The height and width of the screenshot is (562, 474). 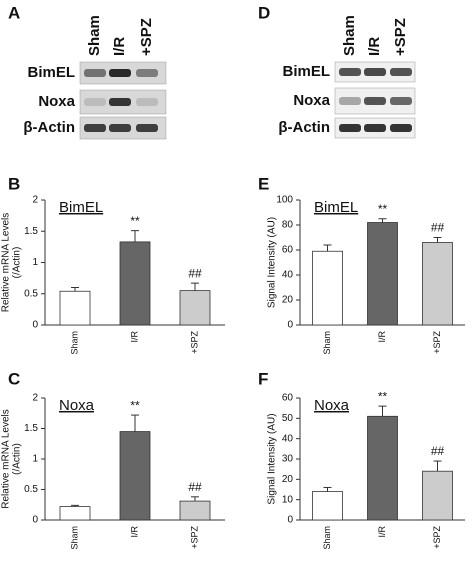 What do you see at coordinates (284, 200) in the screenshot?
I see `y-tick-label: 100` at bounding box center [284, 200].